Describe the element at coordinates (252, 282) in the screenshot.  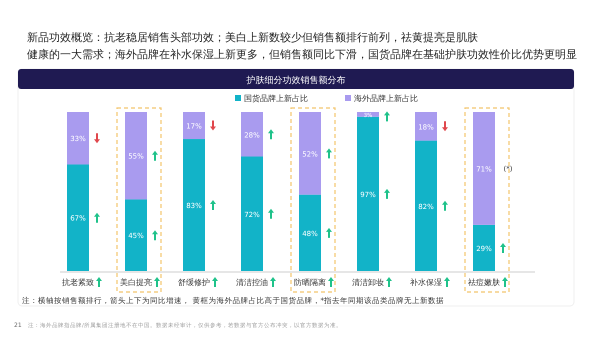
I see `x-tick-label: 清洁控油` at that location.